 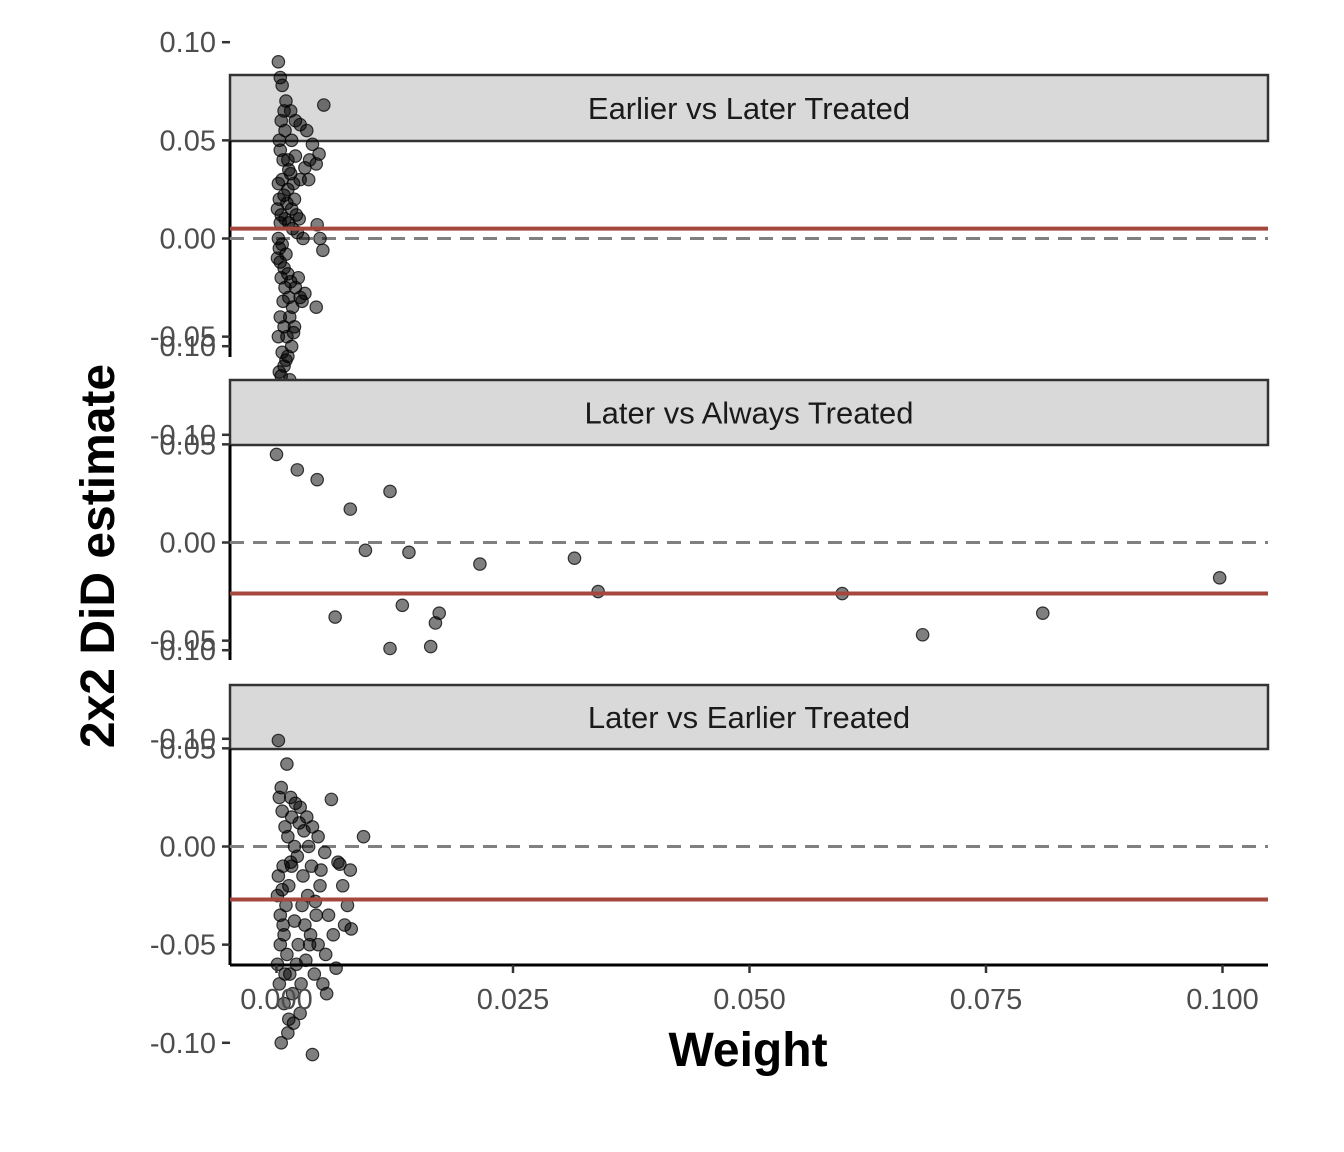 What do you see at coordinates (98, 556) in the screenshot?
I see `y-axis-title: 2x2 DiD estimate` at bounding box center [98, 556].